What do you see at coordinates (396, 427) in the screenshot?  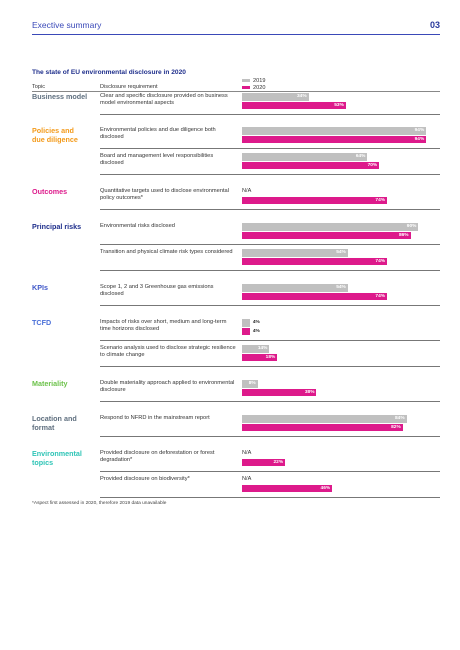 I see `data-label-2020-location-and-format-0: 82%` at bounding box center [396, 427].